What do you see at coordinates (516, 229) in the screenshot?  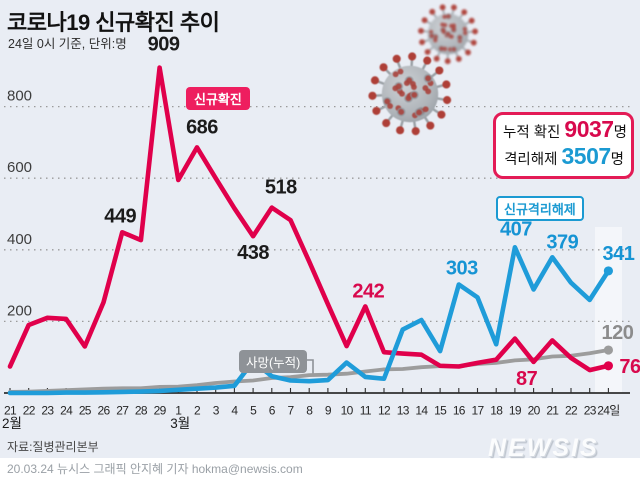 I see `data-label: 407` at bounding box center [516, 229].